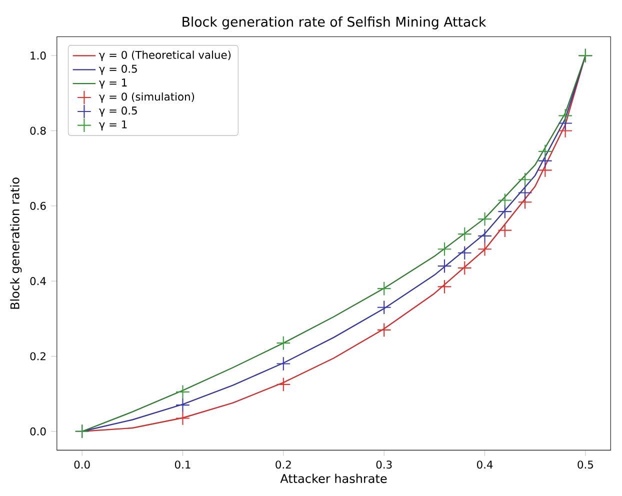  Describe the element at coordinates (283, 464) in the screenshot. I see `x-tick-label: 0.2` at that location.